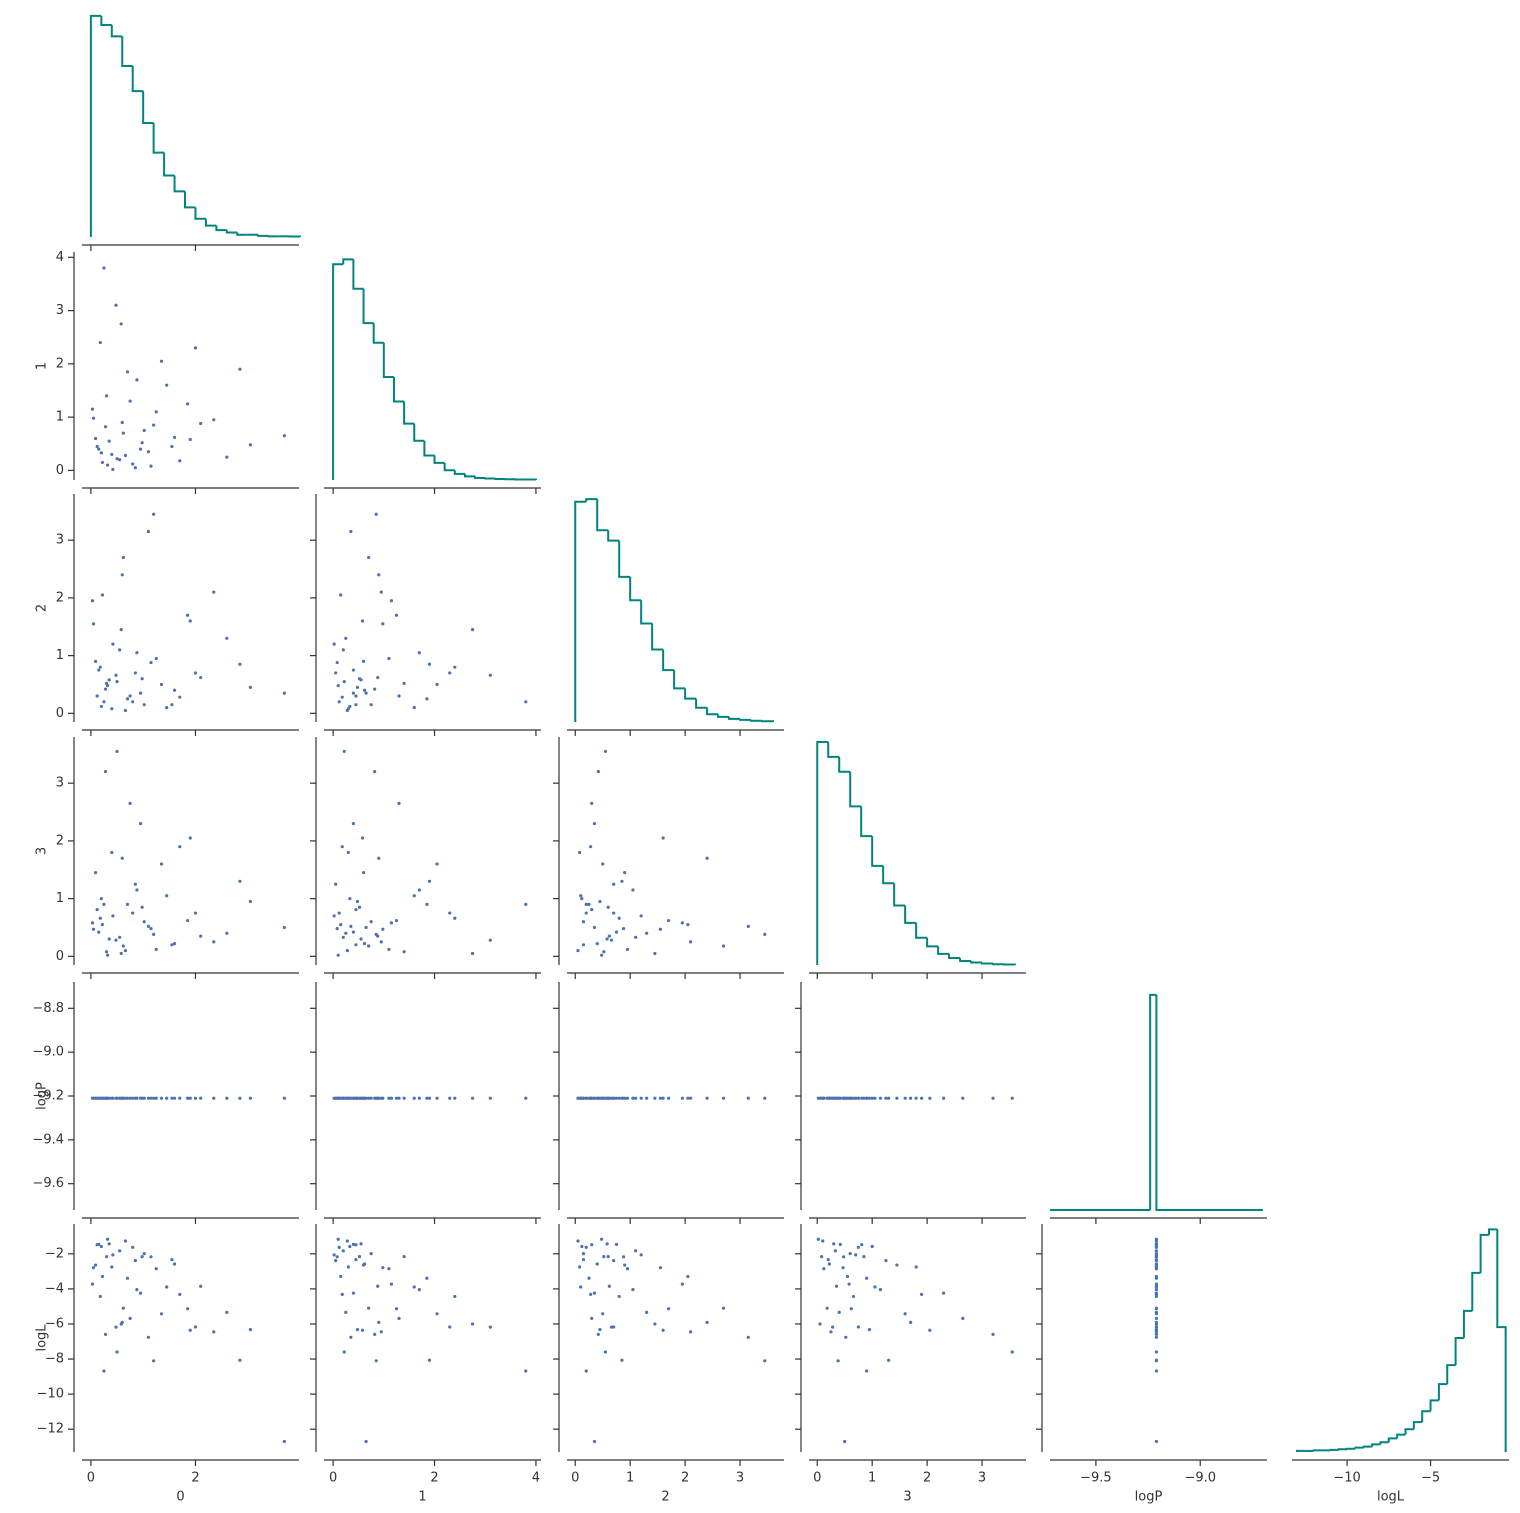 The image size is (1520, 1513). I want to click on x-tick-label: −5, so click(1430, 1478).